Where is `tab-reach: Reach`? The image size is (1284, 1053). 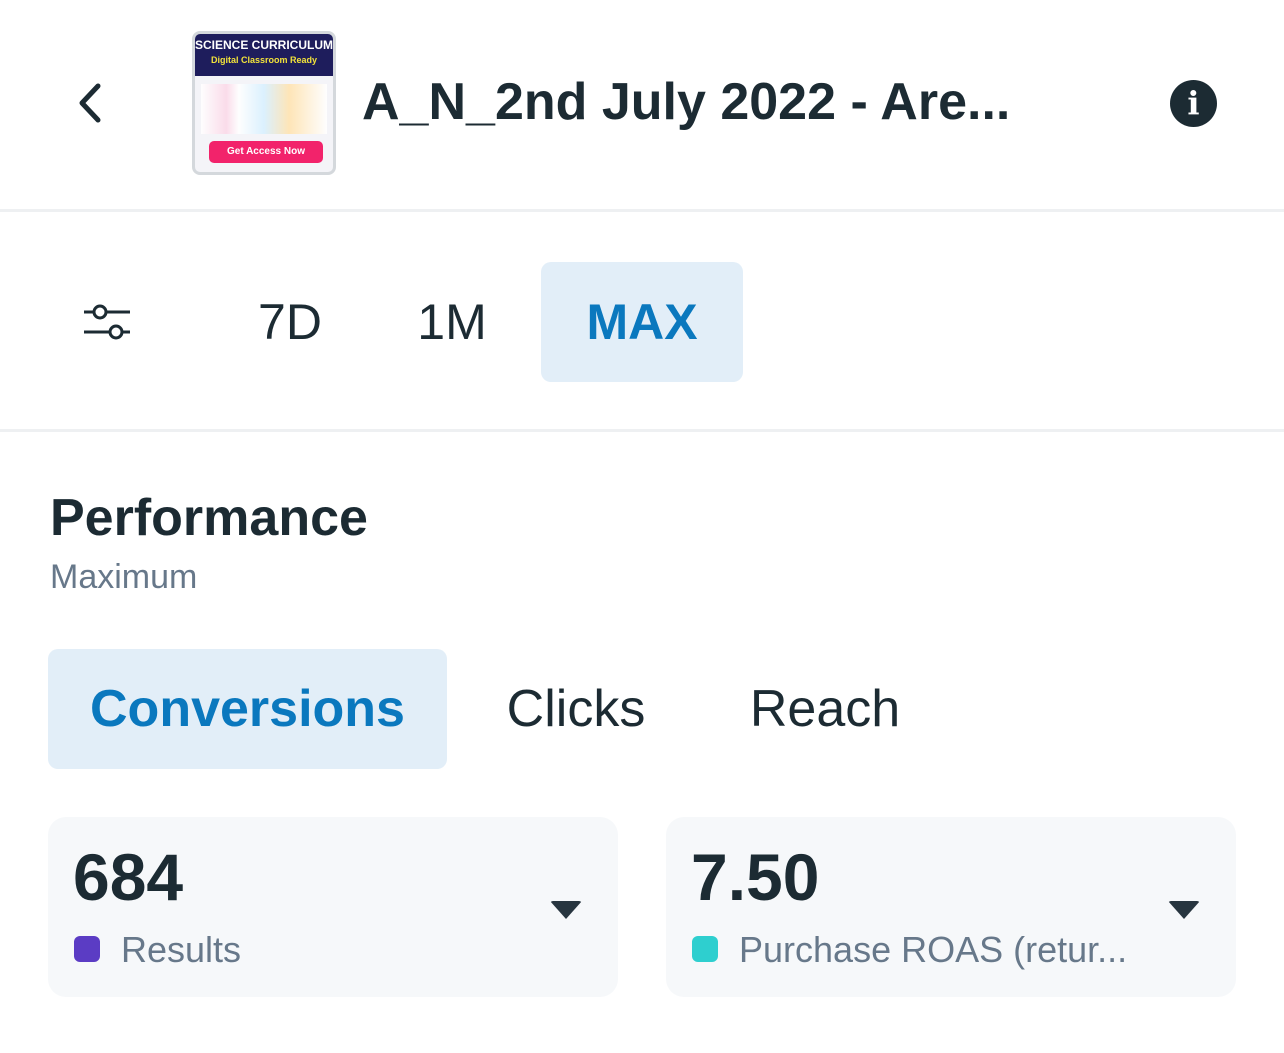 tab-reach: Reach is located at coordinates (825, 709).